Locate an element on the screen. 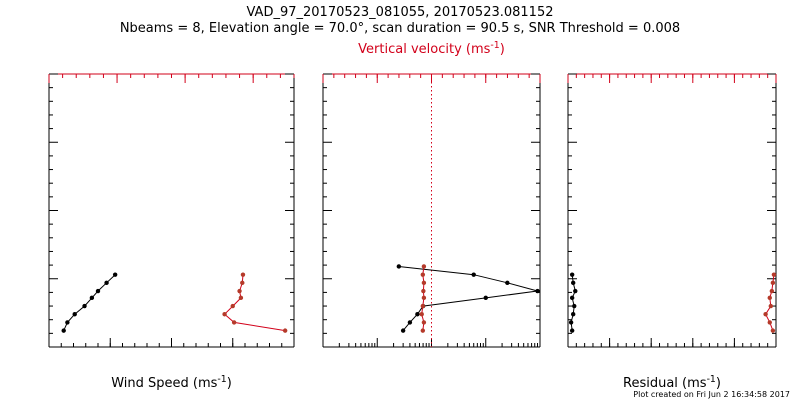 The image size is (800, 400). x-axis-label: Wind Speed (ms-1) is located at coordinates (171, 382).